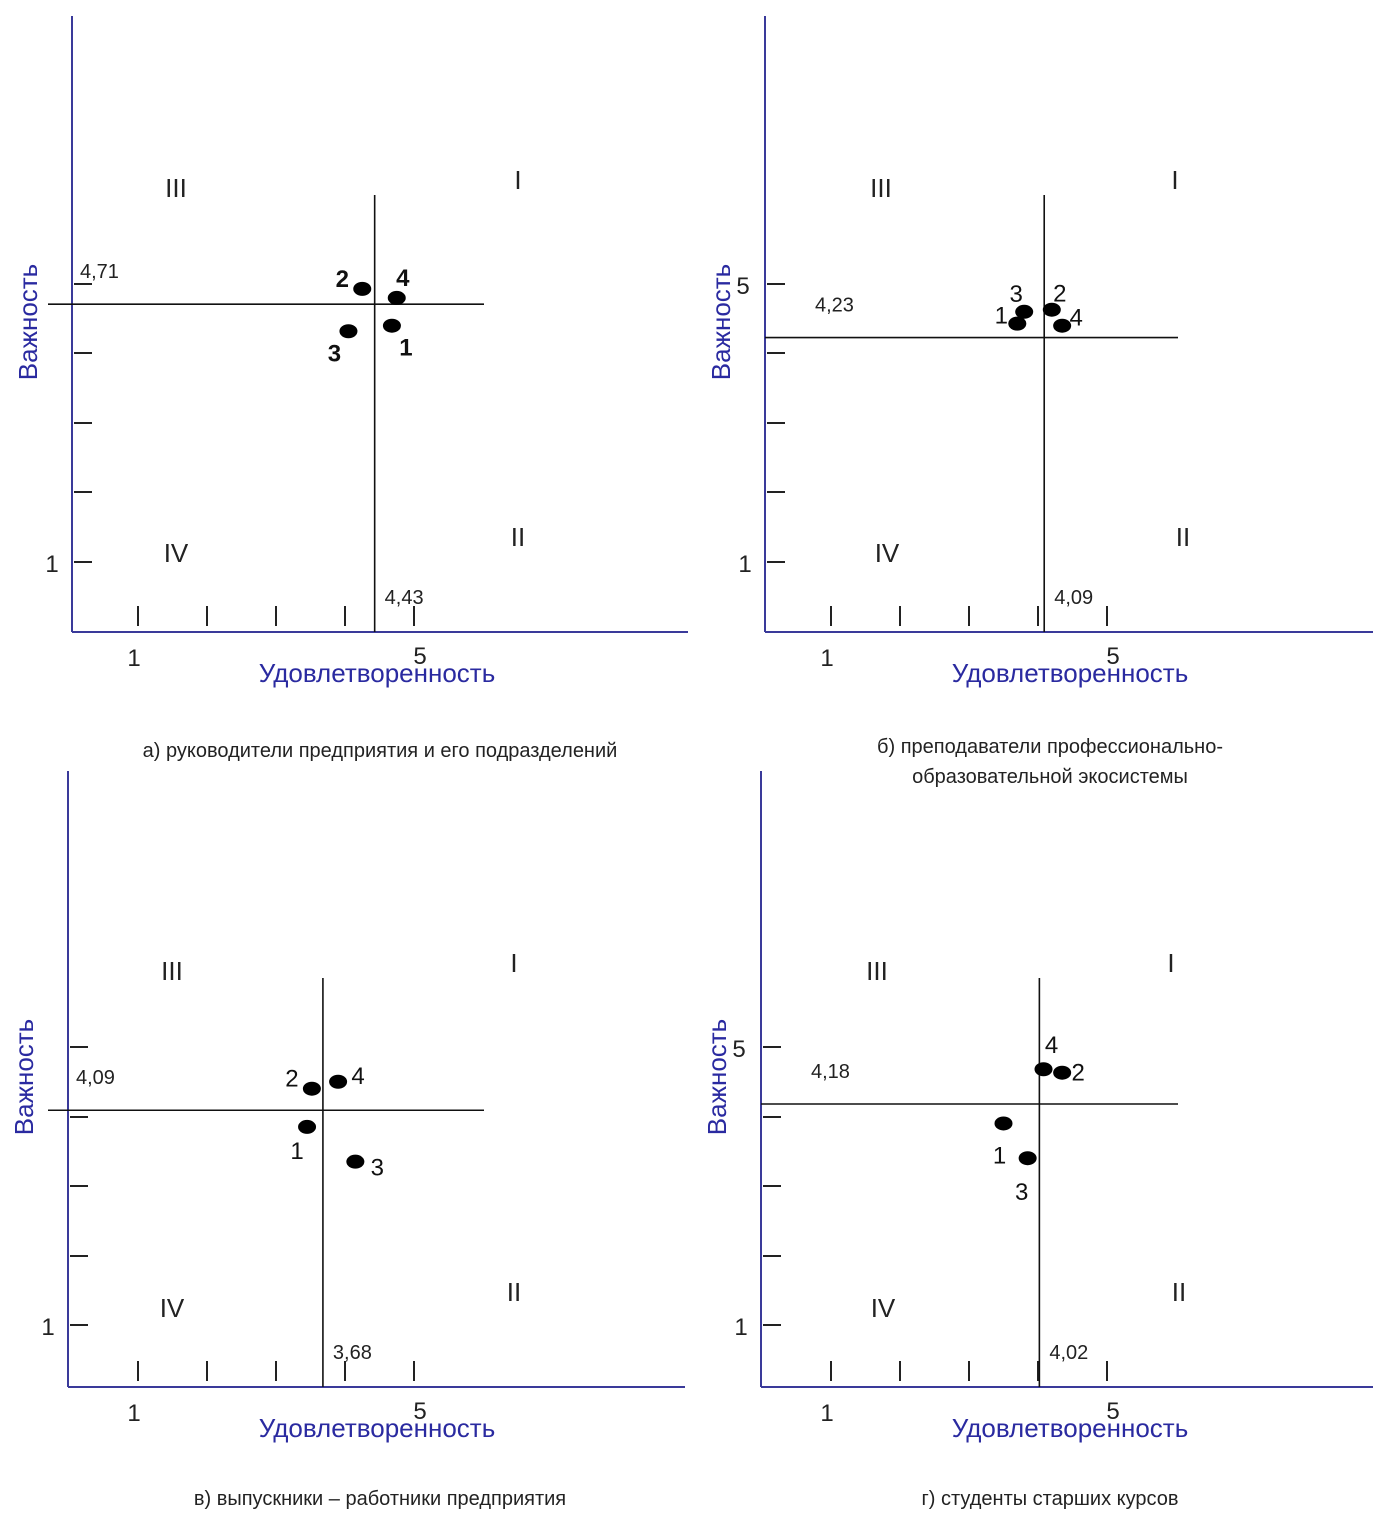 The height and width of the screenshot is (1514, 1373). Describe the element at coordinates (95, 1078) in the screenshot. I see `panel-3-mean-y-label: 4,09` at that location.